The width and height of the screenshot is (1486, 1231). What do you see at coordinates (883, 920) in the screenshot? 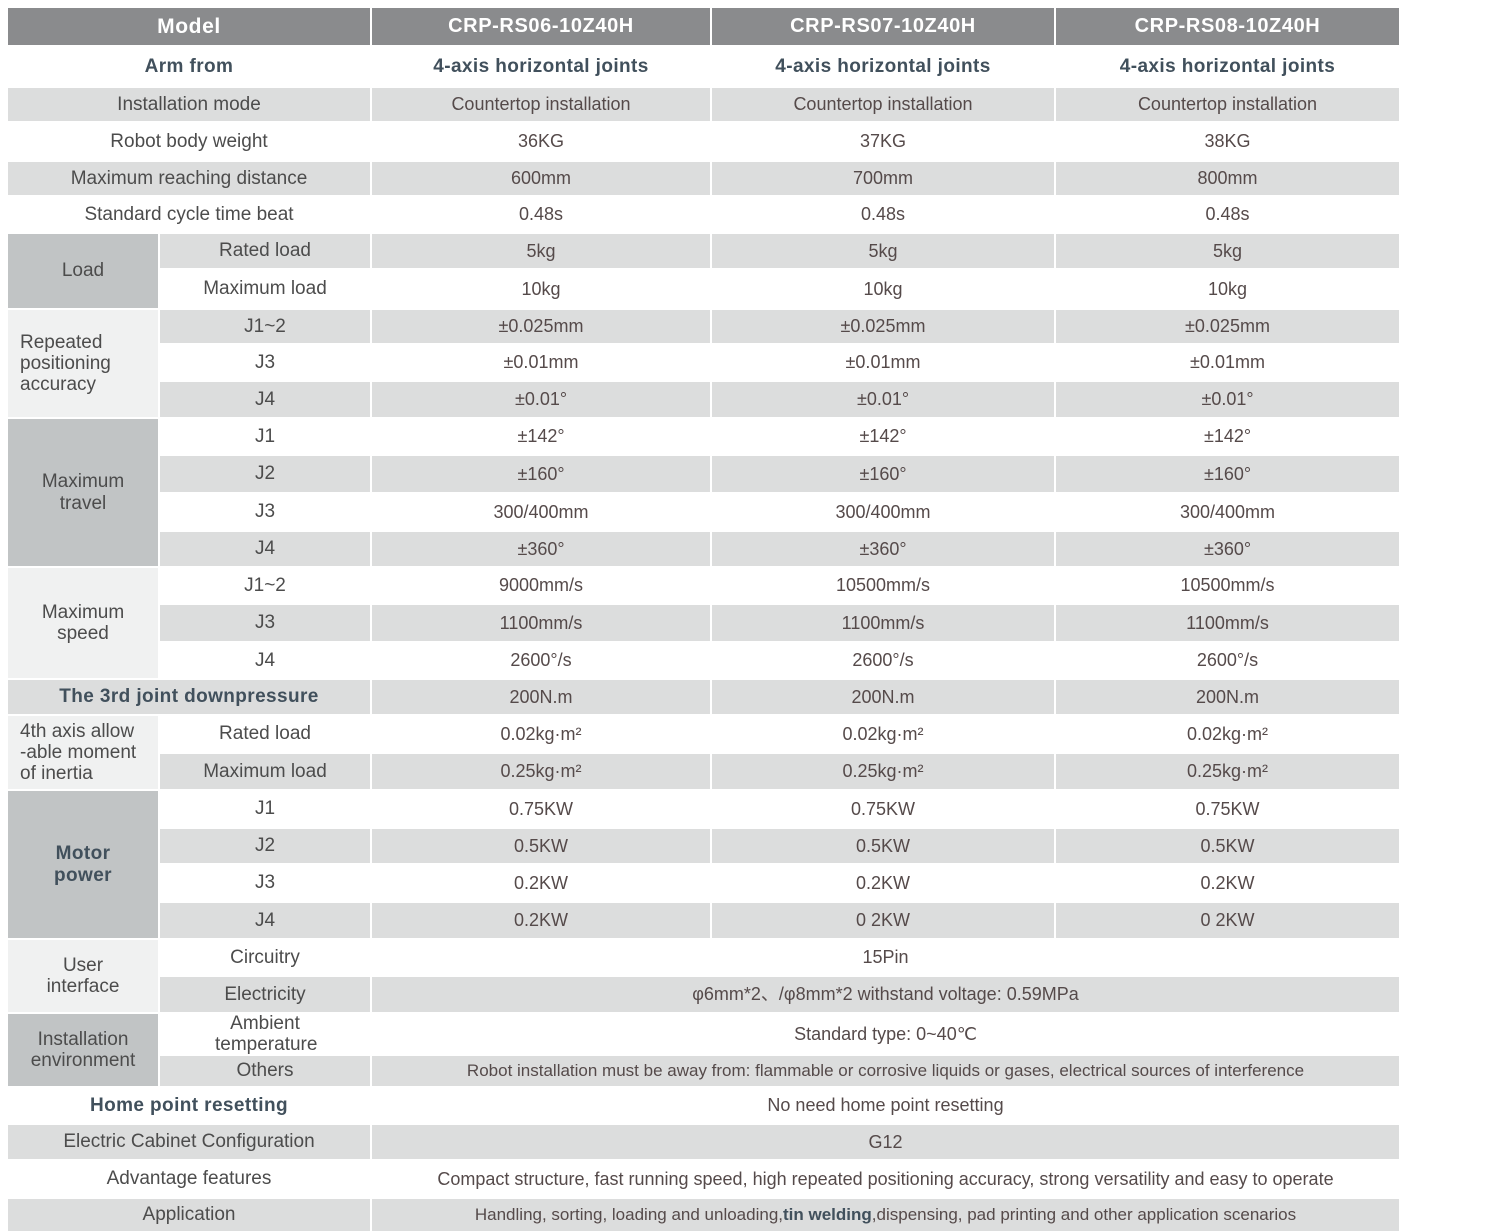
I see `value-cell: 0 2KW` at bounding box center [883, 920].